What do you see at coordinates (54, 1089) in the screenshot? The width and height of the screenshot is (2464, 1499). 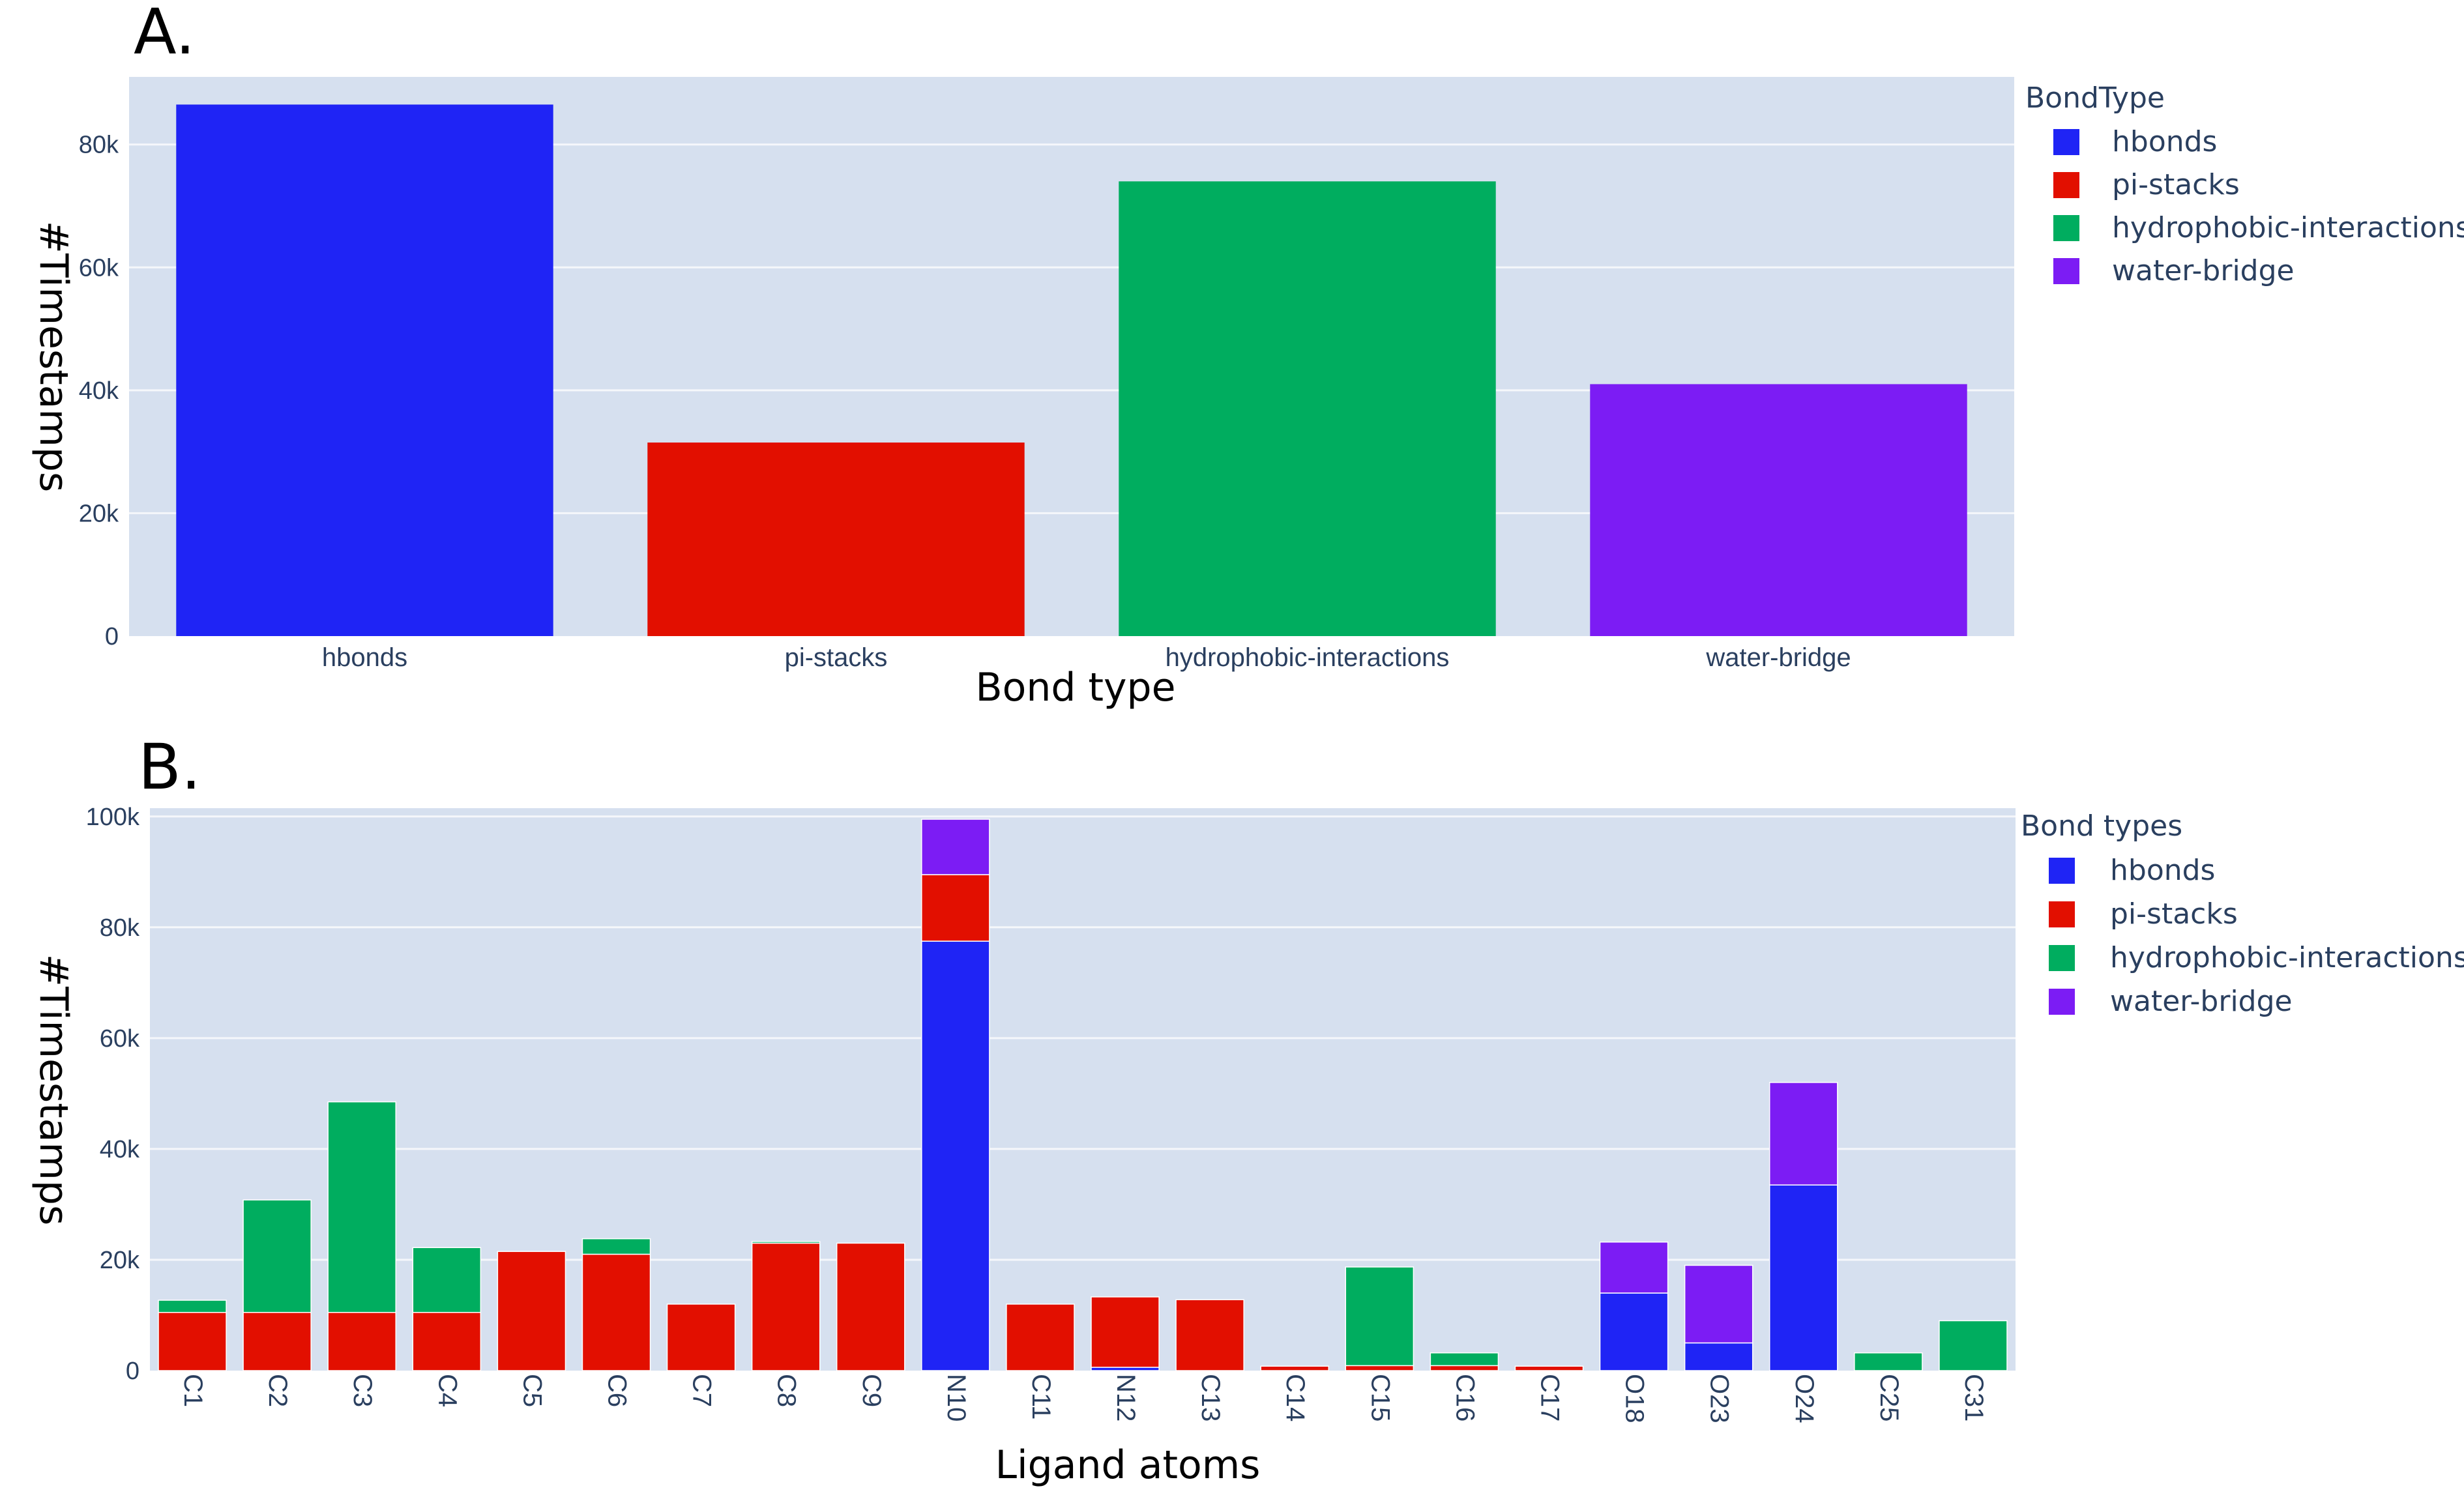 I see `panel-b-y-axis-title: #Timestamps` at bounding box center [54, 1089].